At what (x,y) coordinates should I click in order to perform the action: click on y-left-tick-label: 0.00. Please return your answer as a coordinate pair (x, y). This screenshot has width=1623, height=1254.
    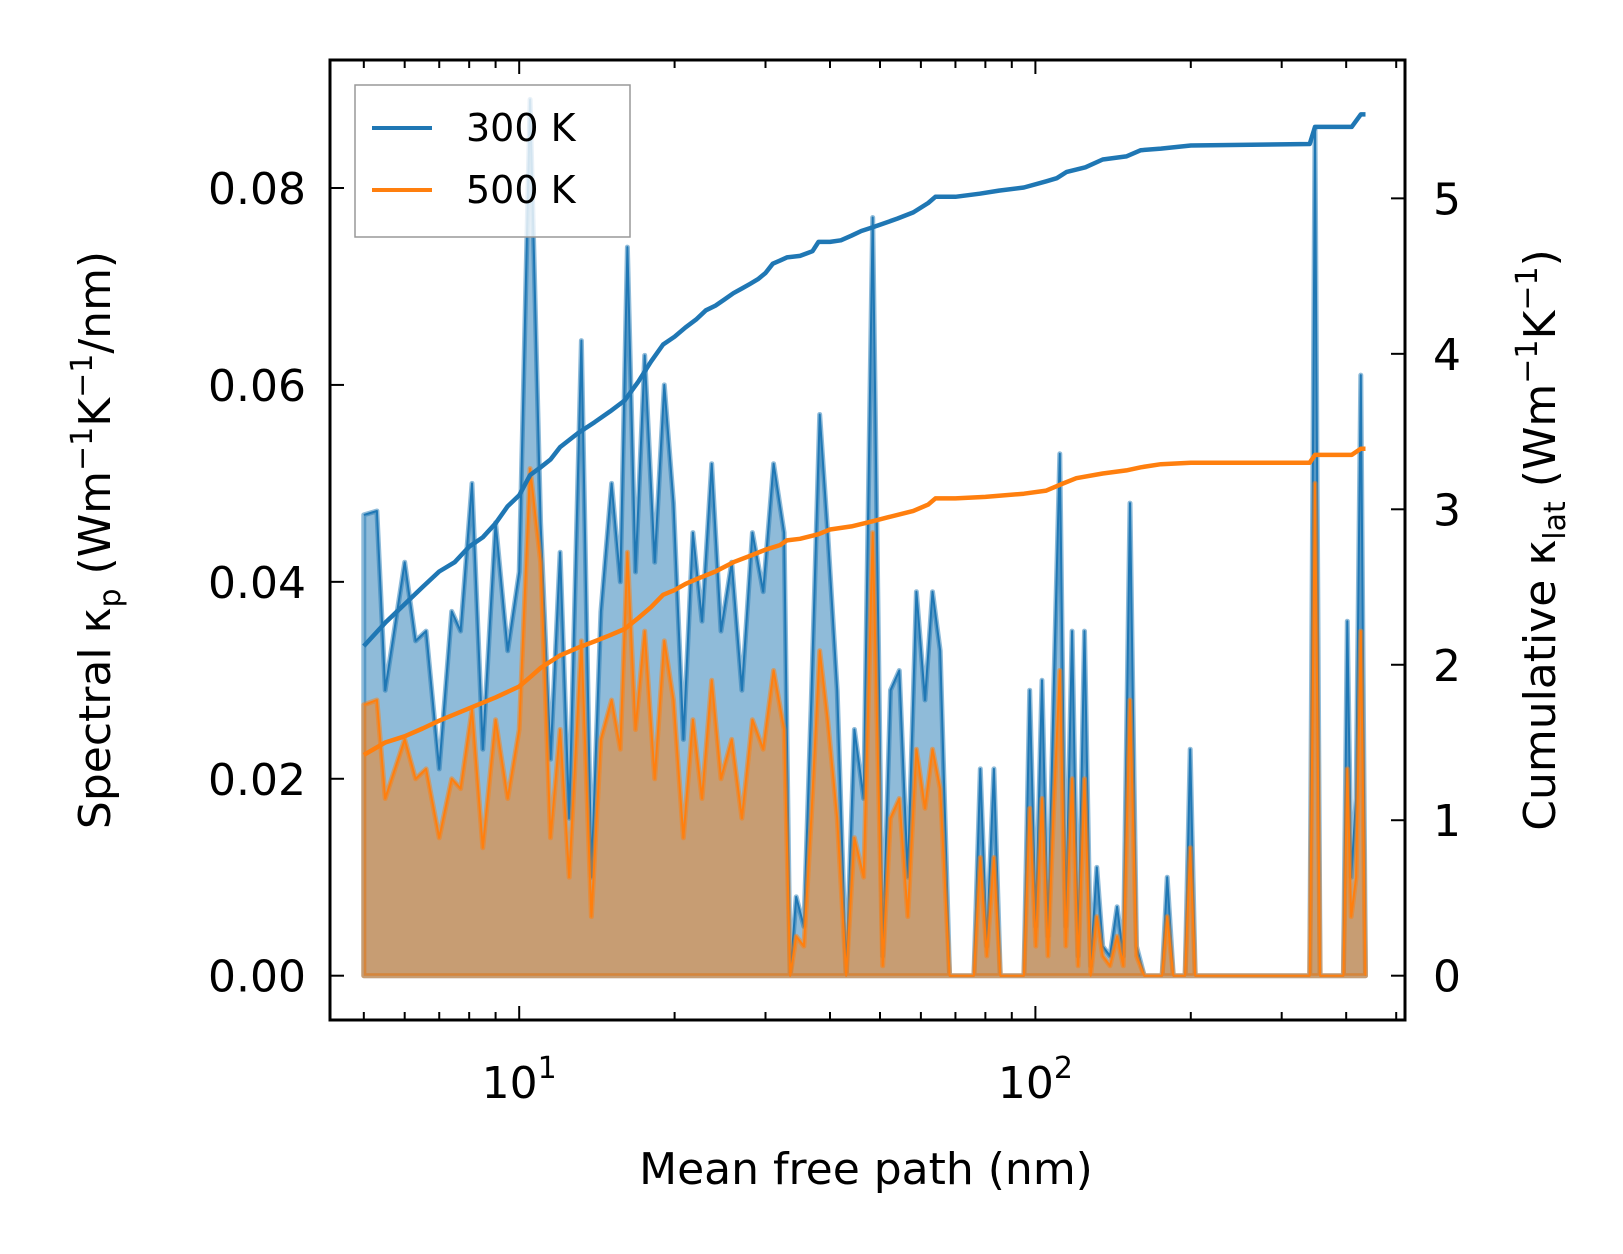
    Looking at the image, I should click on (257, 977).